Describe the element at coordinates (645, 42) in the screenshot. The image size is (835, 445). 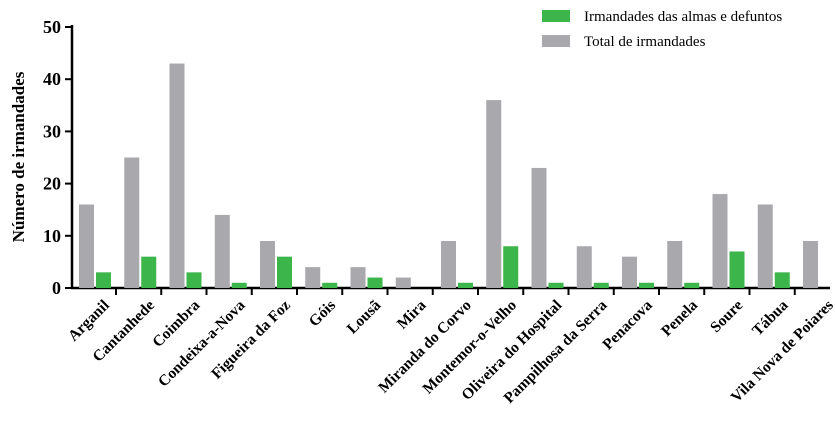
I see `legend-label-2: Total de irmandades` at that location.